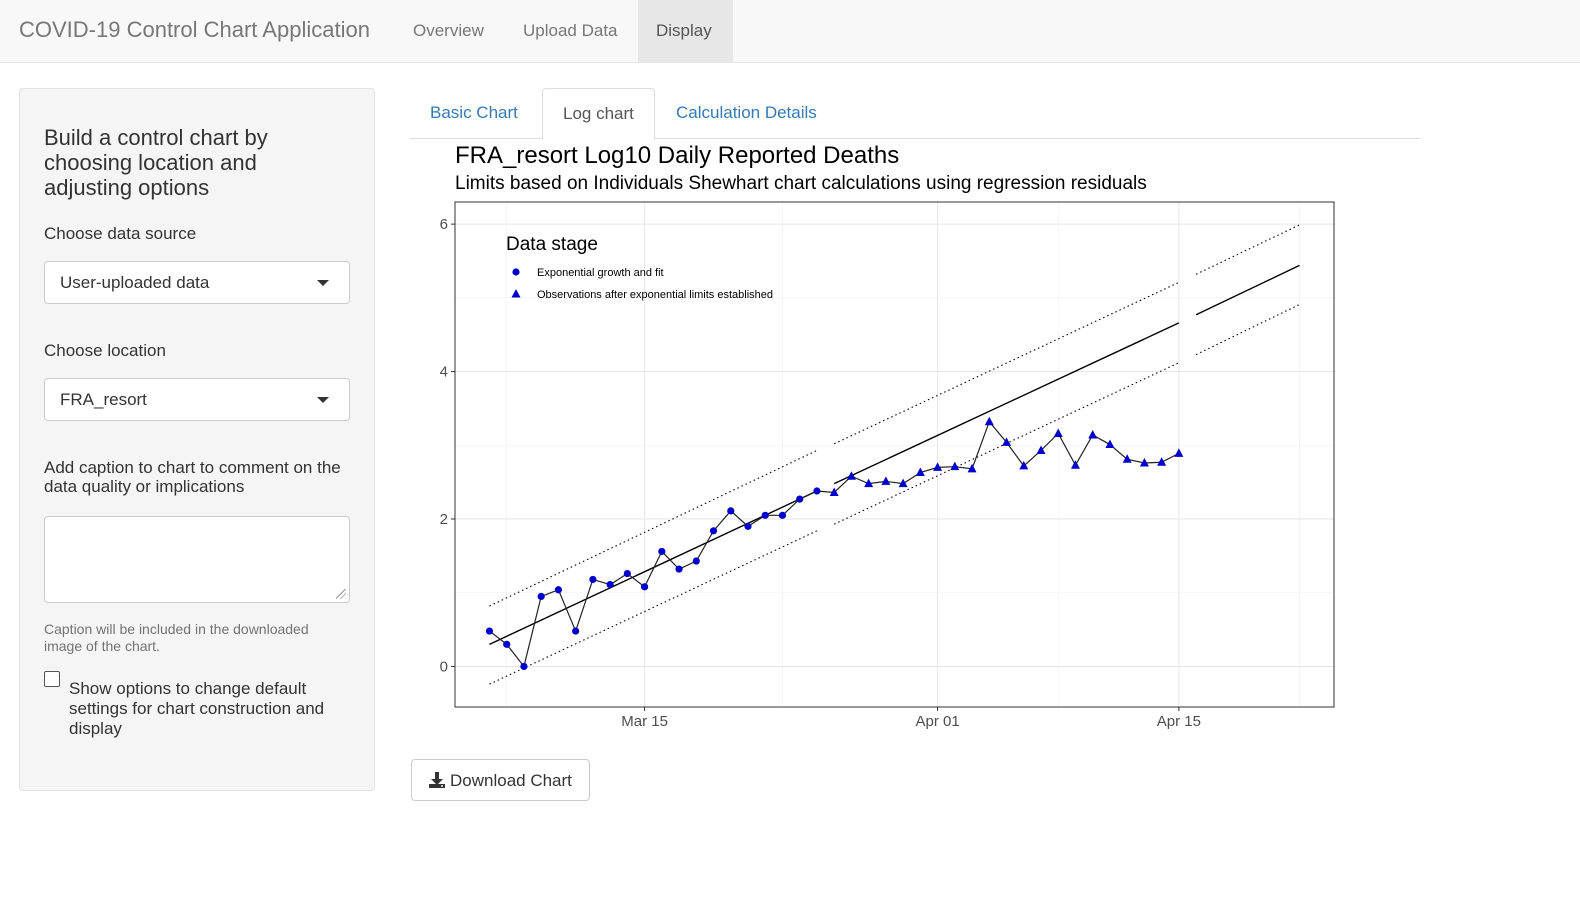 The image size is (1580, 910). What do you see at coordinates (52, 679) in the screenshot?
I see `options-checkbox` at bounding box center [52, 679].